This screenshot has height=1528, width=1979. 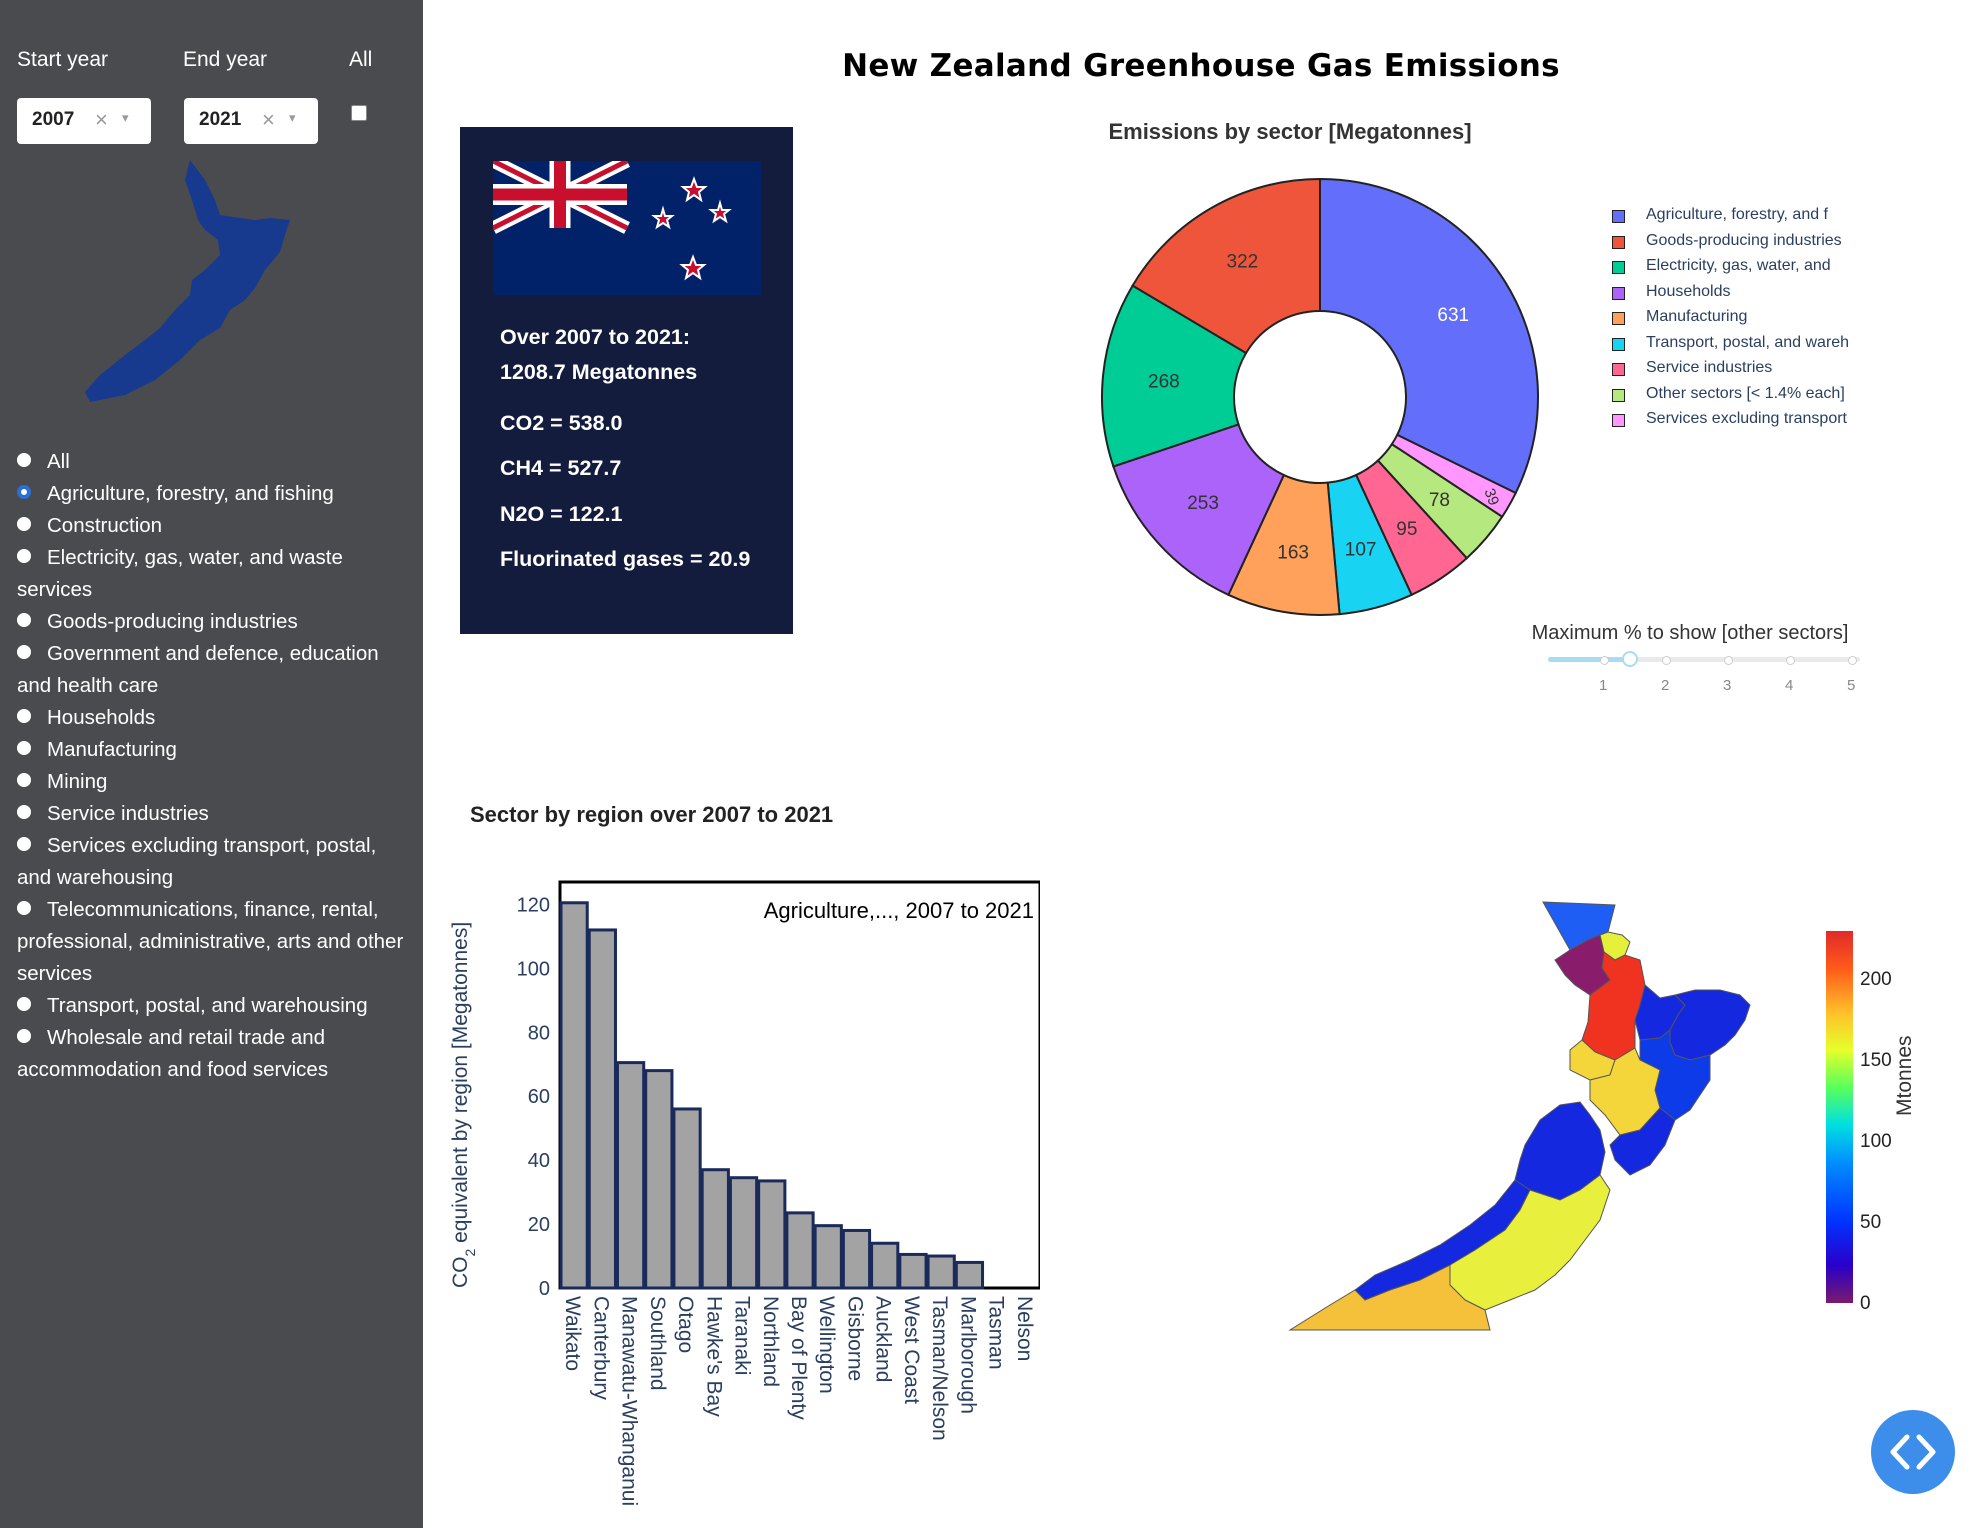 I want to click on code-toggle-button, so click(x=1913, y=1452).